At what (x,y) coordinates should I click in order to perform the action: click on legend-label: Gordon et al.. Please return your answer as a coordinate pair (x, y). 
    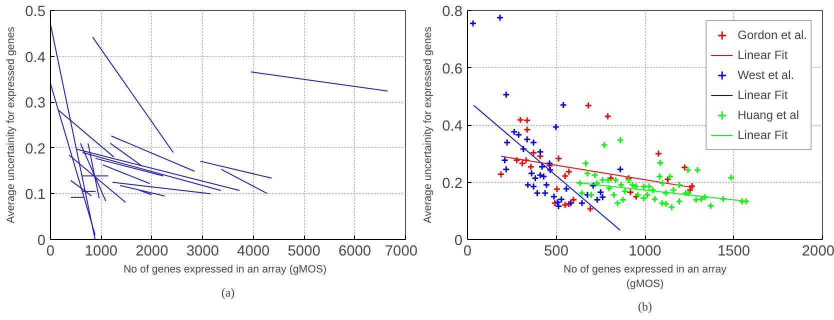
    Looking at the image, I should click on (772, 35).